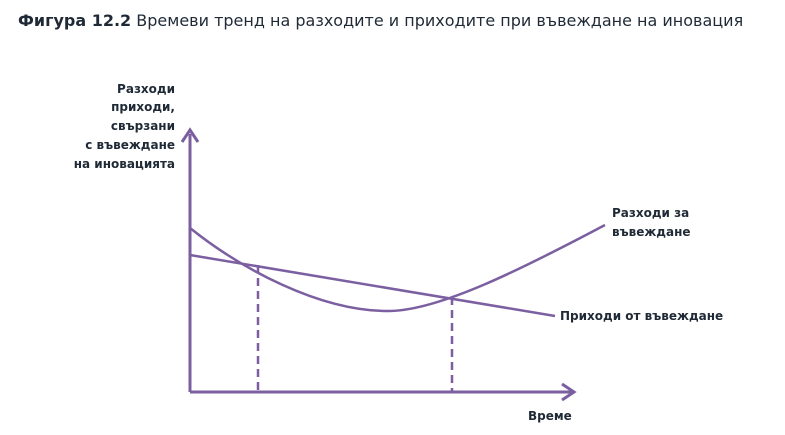 This screenshot has height=435, width=785. I want to click on y-label-line: свързани, so click(143, 126).